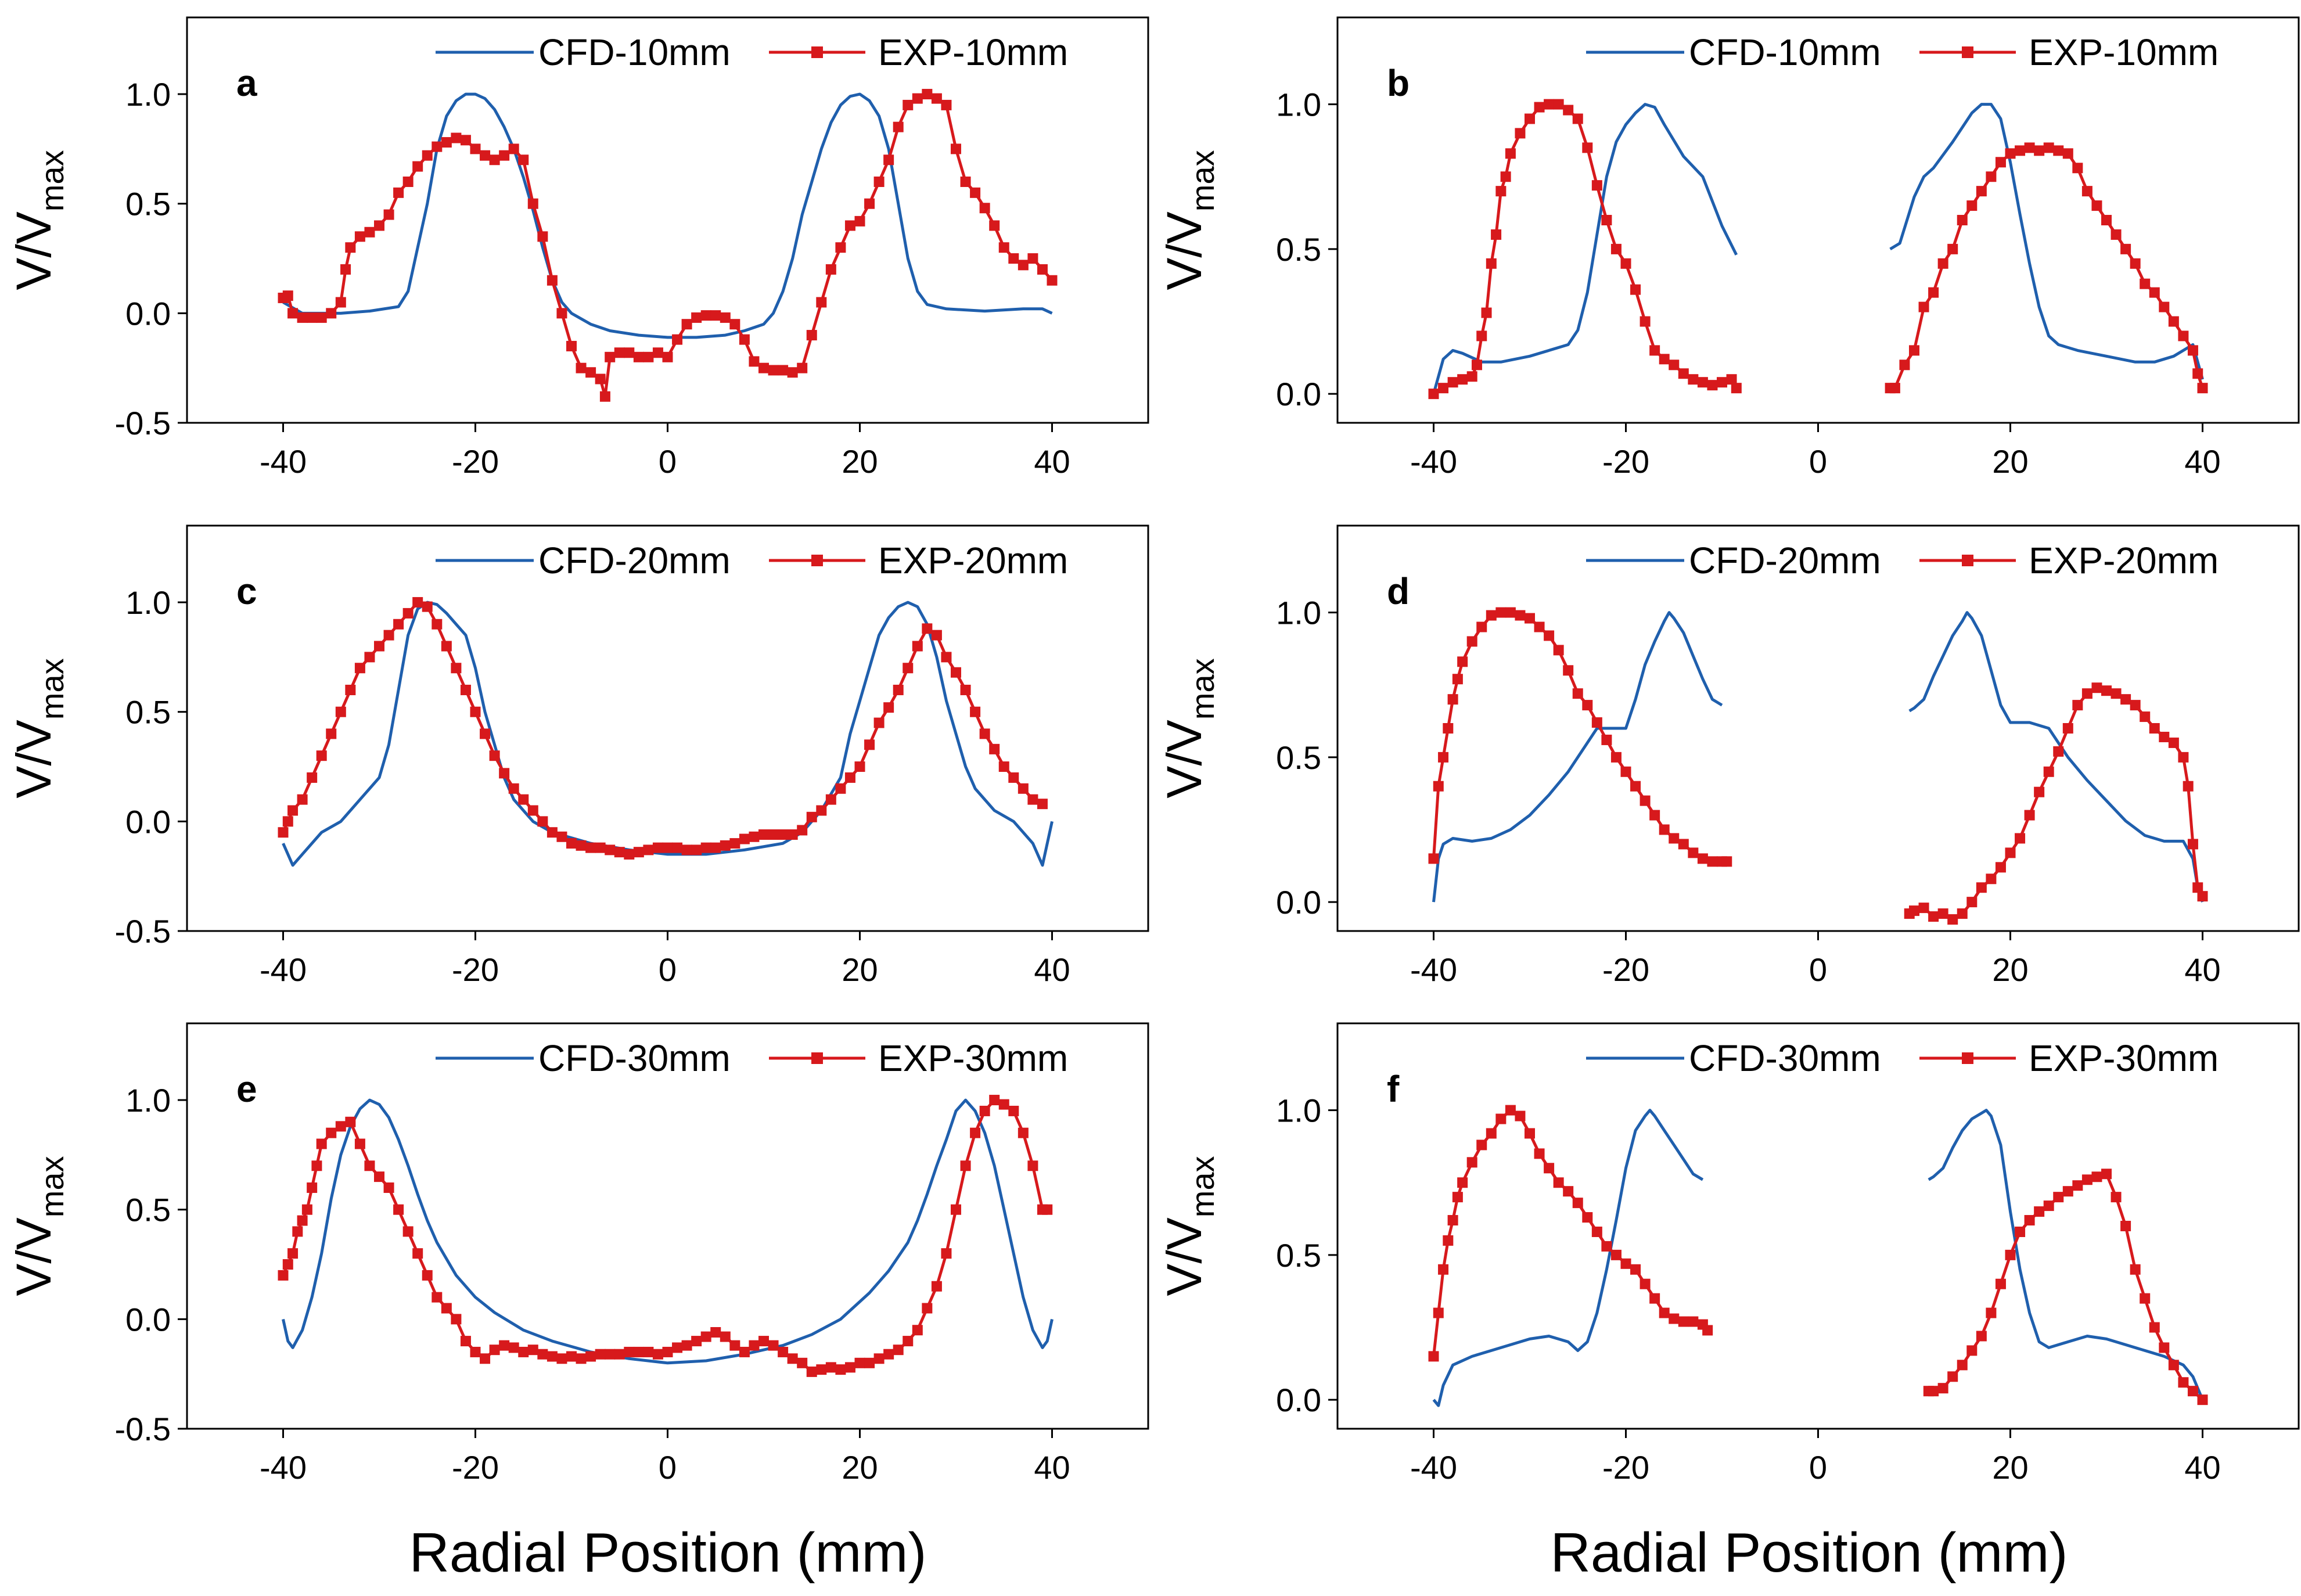 The width and height of the screenshot is (2301, 1596). I want to click on series-EXP-30mm, so click(1818, 1255).